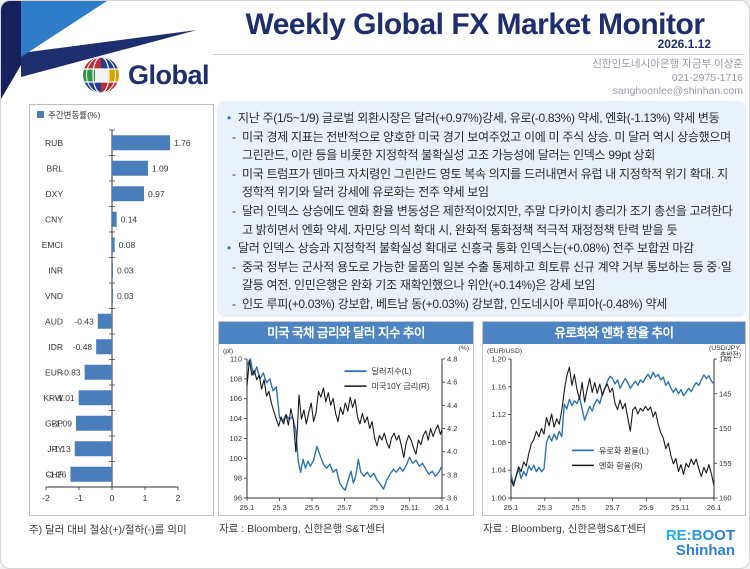 The image size is (750, 569). I want to click on svg-text: -1.13, so click(61, 449).